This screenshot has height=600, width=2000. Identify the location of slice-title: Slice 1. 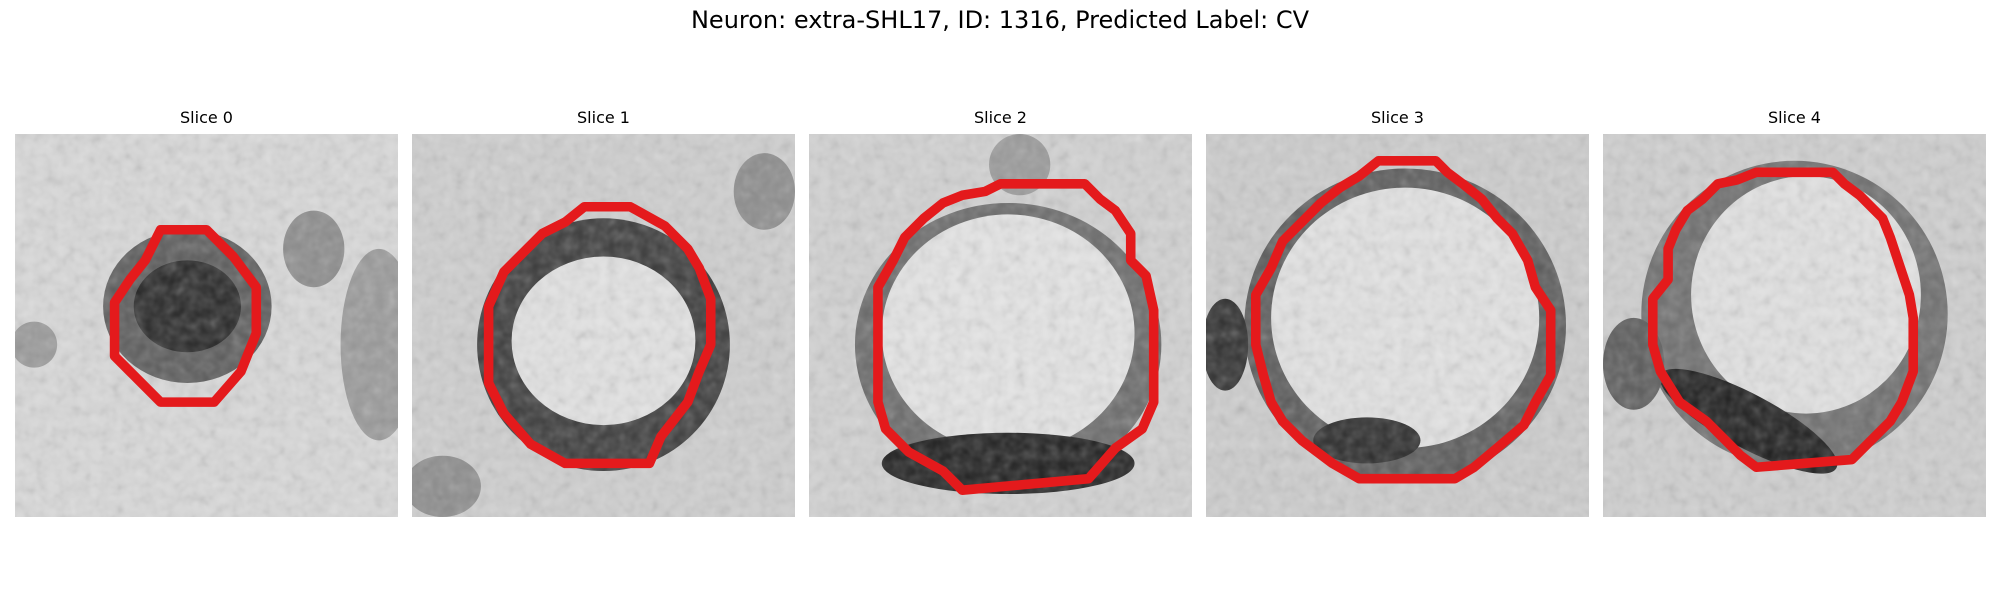
(603, 117).